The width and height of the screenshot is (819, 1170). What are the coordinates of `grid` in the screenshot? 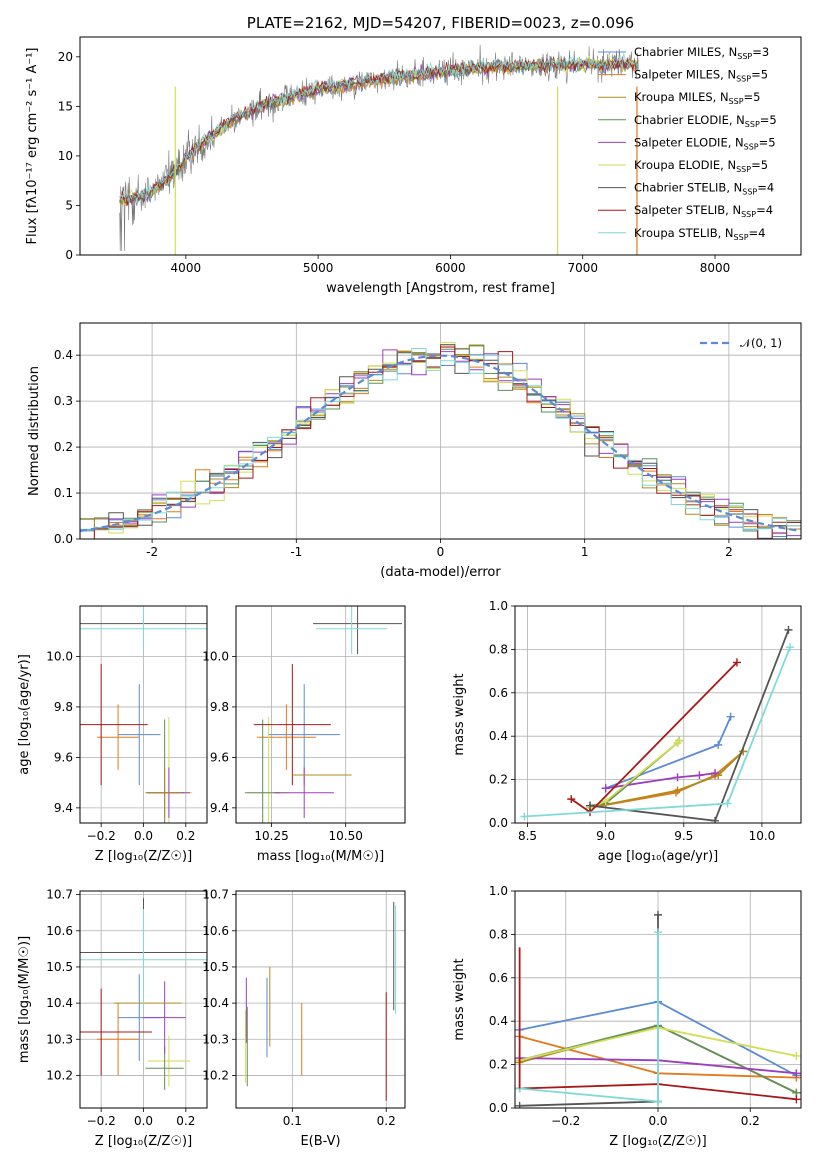 It's located at (320, 999).